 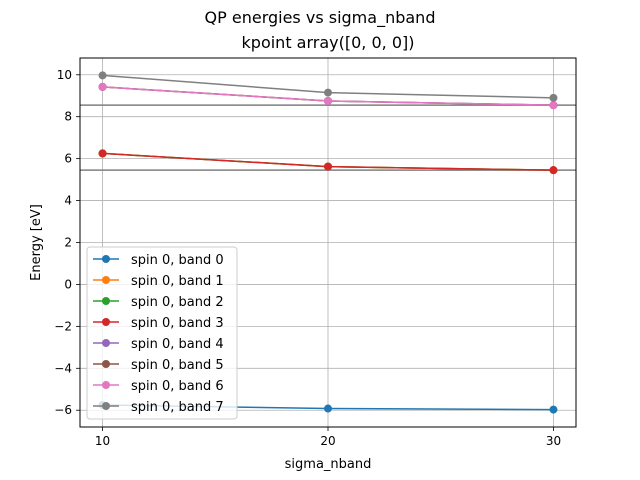 I want to click on legend-label-band-2: spin 0, band 2, so click(x=177, y=302).